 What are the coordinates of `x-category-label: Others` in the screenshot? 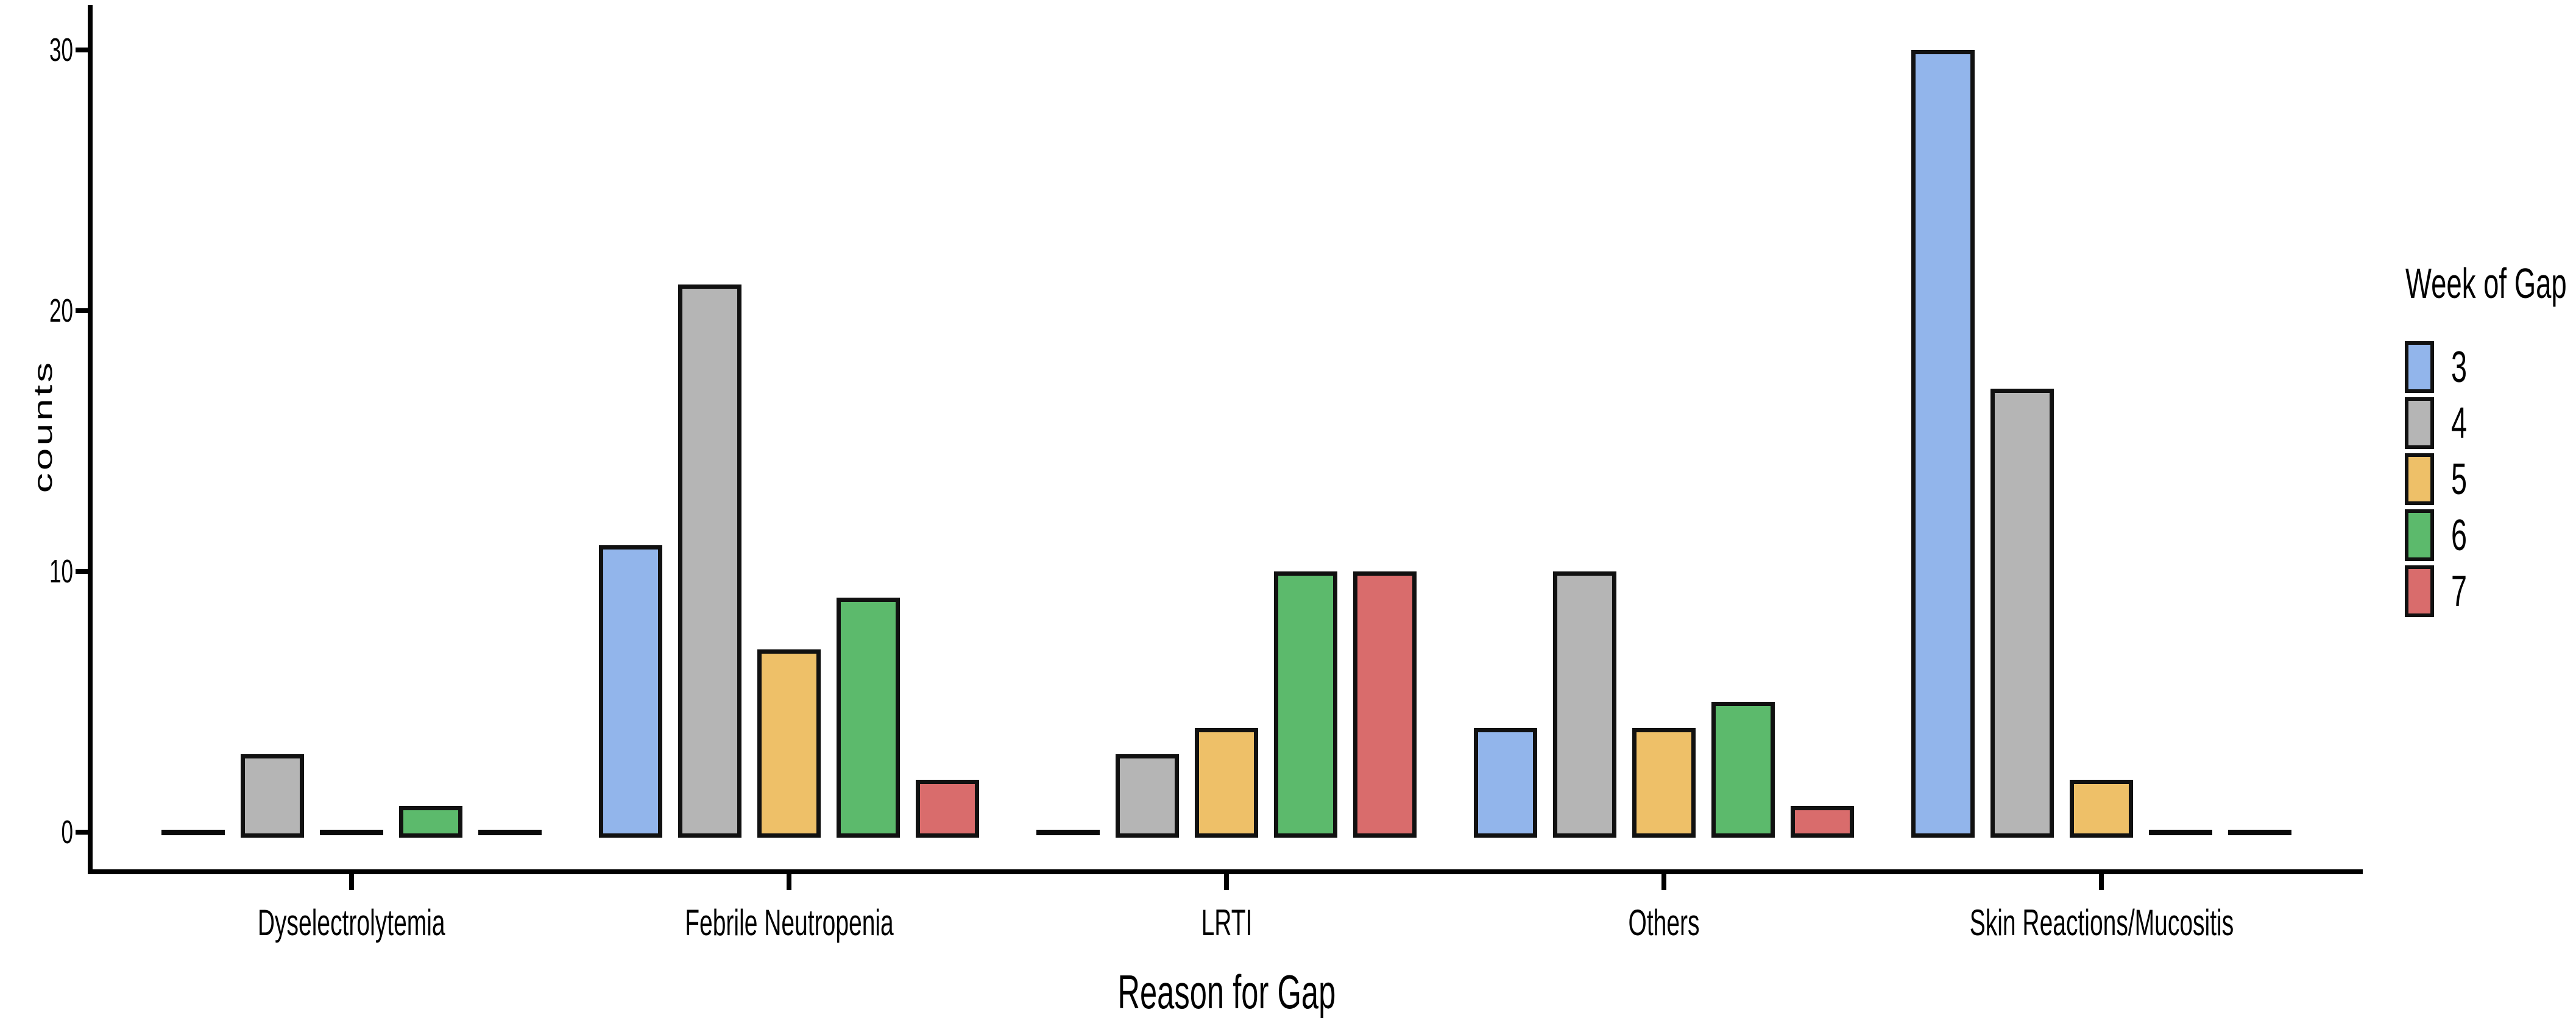 It's located at (1664, 927).